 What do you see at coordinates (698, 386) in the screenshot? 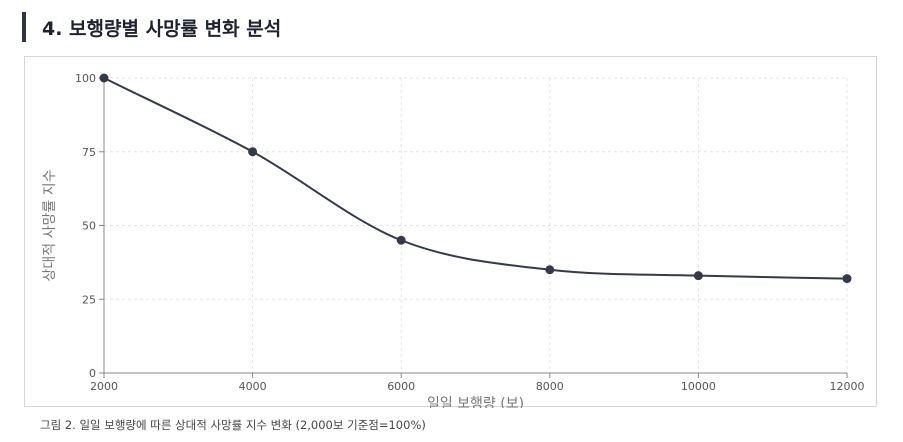
I see `x-tick-label: 10000` at bounding box center [698, 386].